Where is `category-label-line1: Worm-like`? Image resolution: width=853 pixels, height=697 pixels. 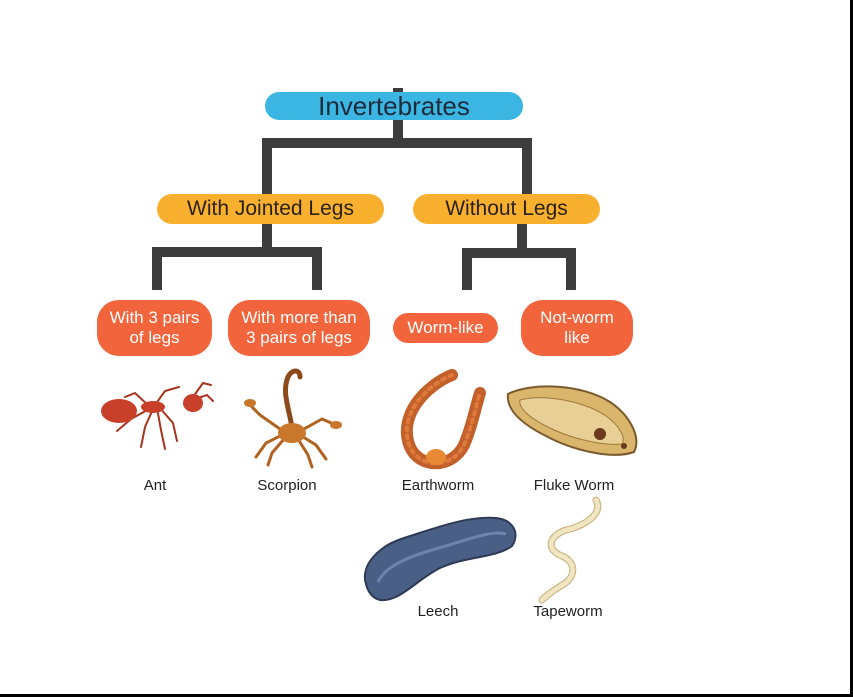
category-label-line1: Worm-like is located at coordinates (445, 327).